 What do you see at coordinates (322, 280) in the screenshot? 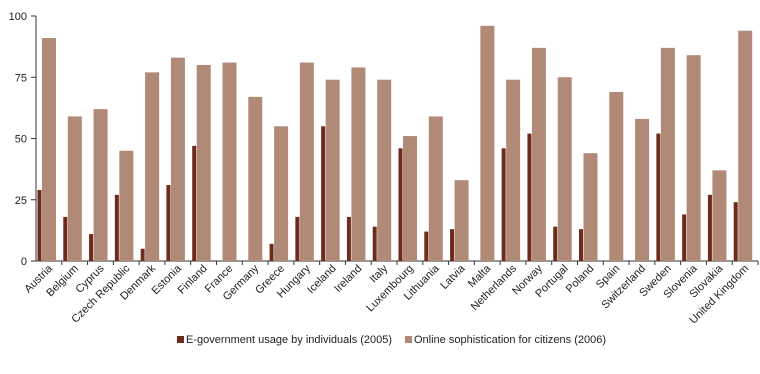
I see `x-tick-label: Iceland` at bounding box center [322, 280].